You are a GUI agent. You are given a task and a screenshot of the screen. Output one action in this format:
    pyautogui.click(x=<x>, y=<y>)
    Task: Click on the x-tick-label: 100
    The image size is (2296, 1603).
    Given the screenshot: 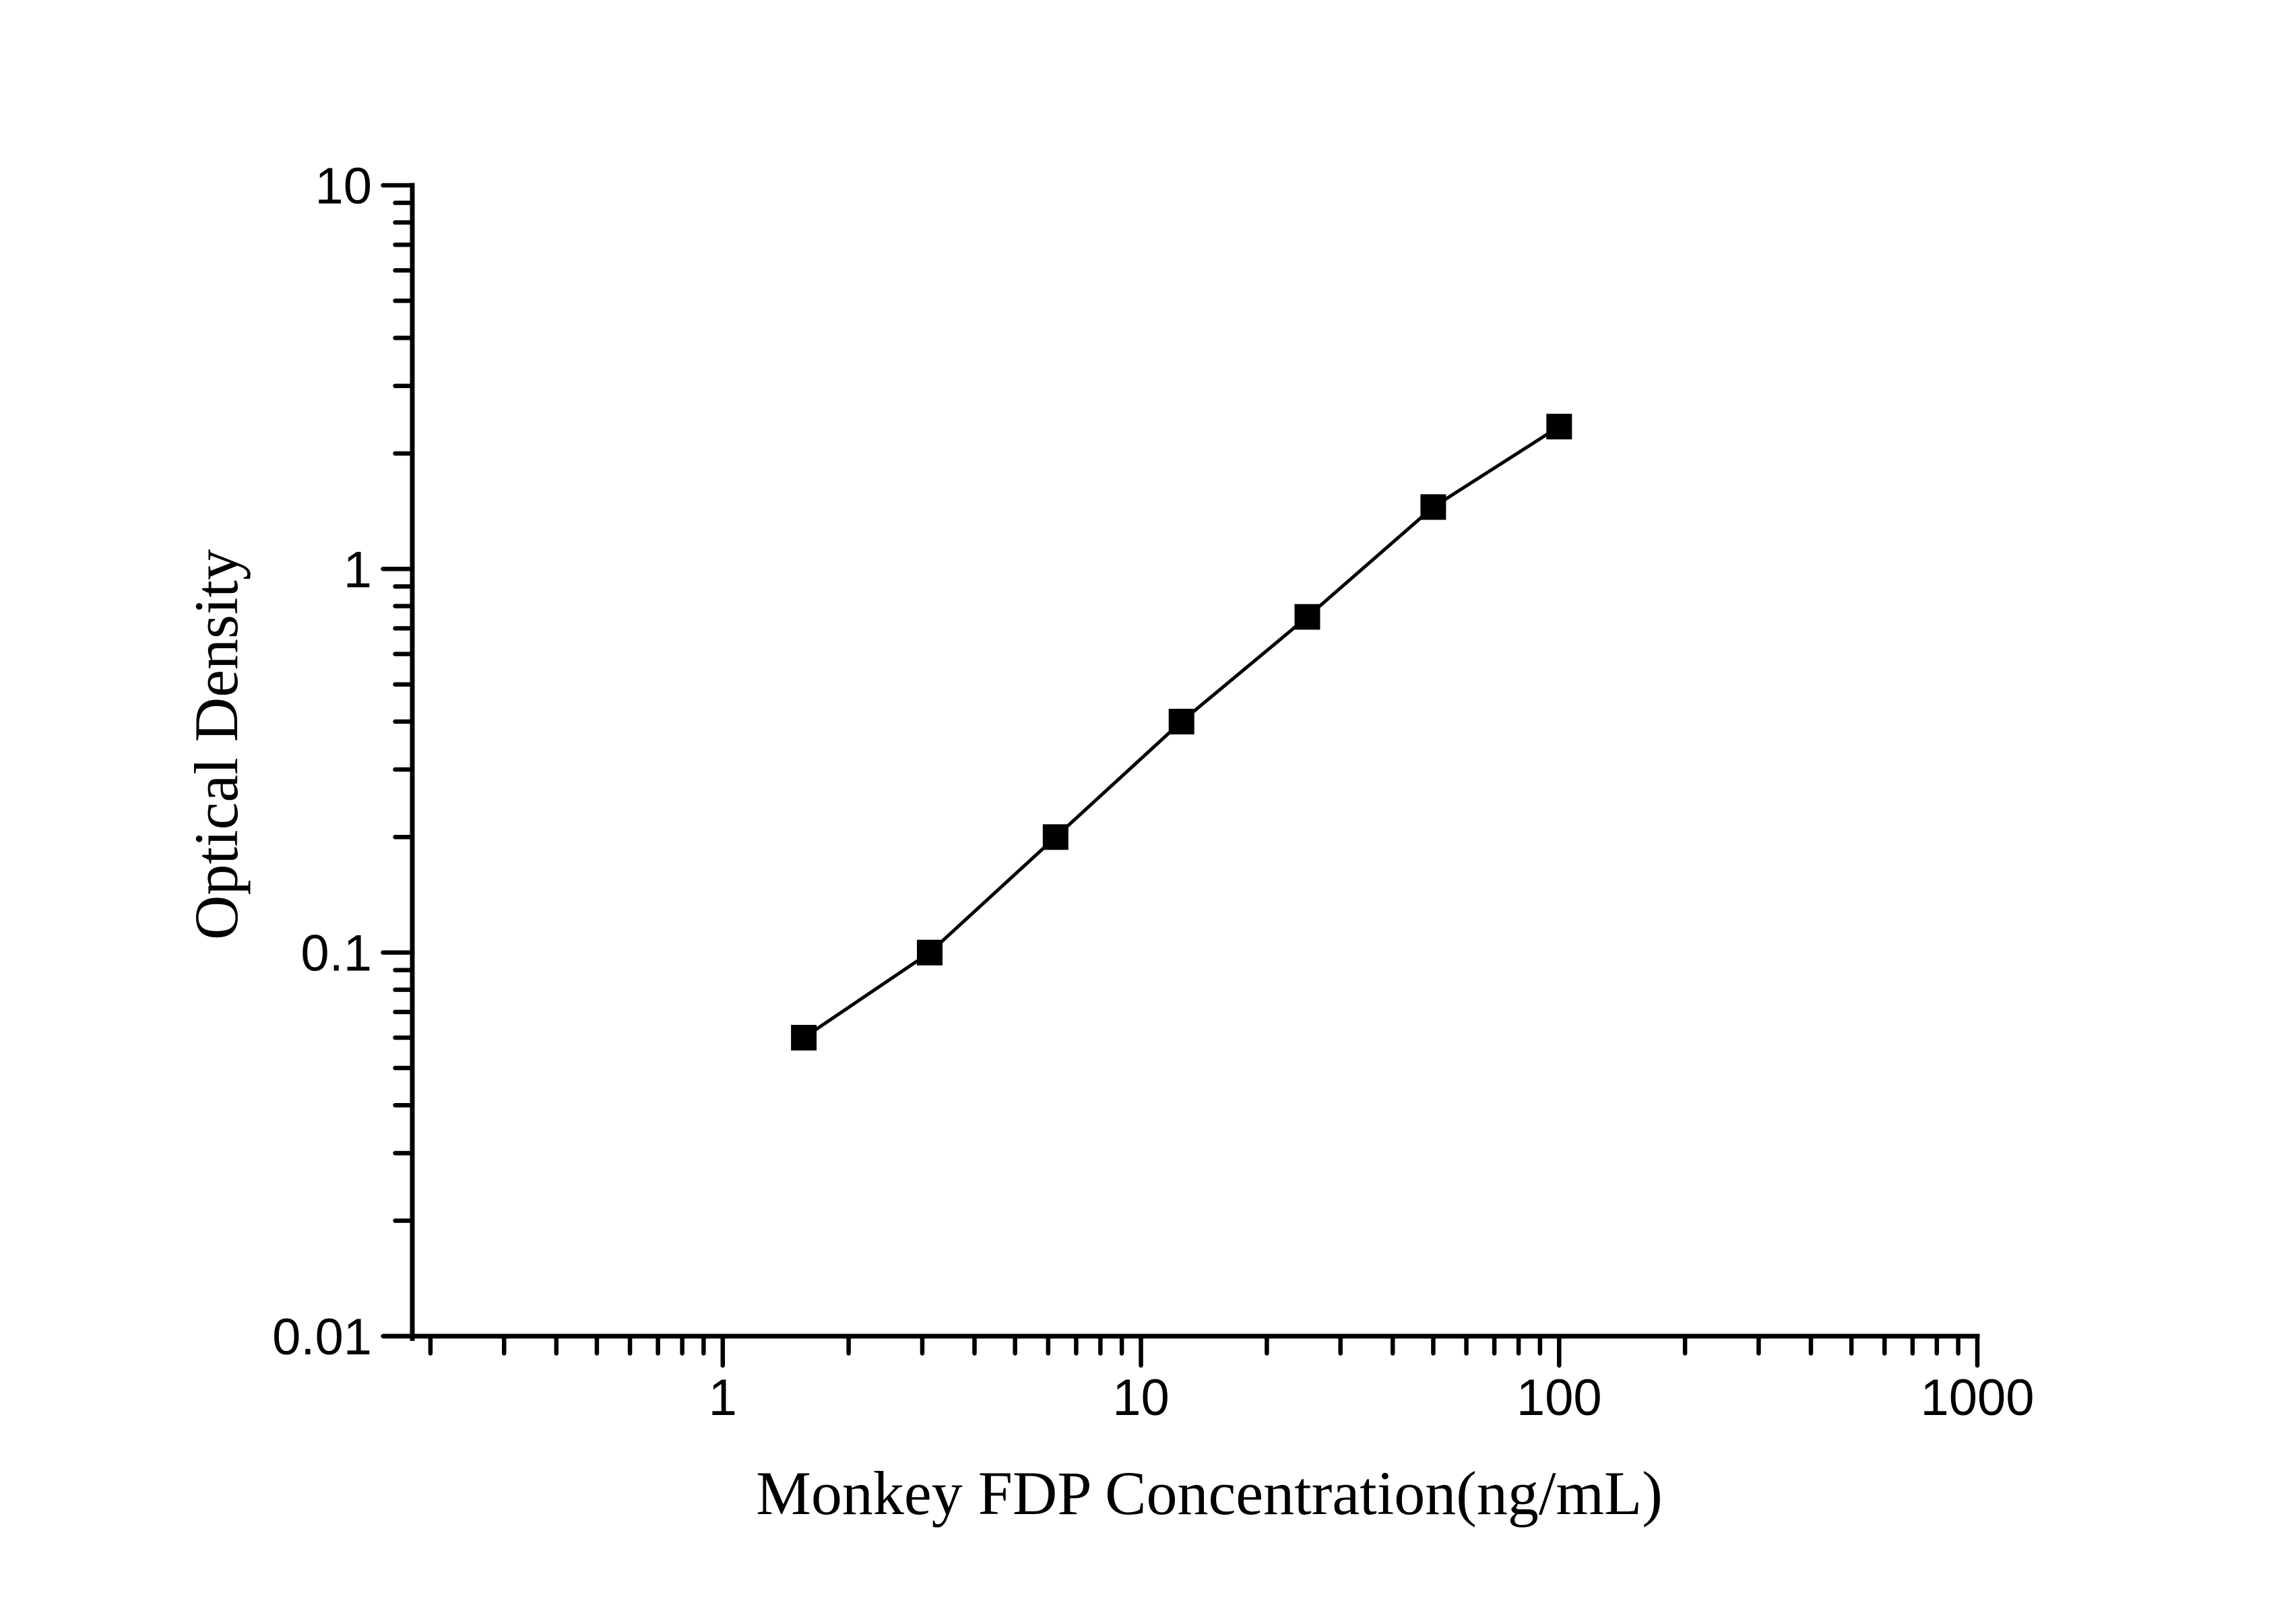 What is the action you would take?
    pyautogui.click(x=1559, y=1397)
    